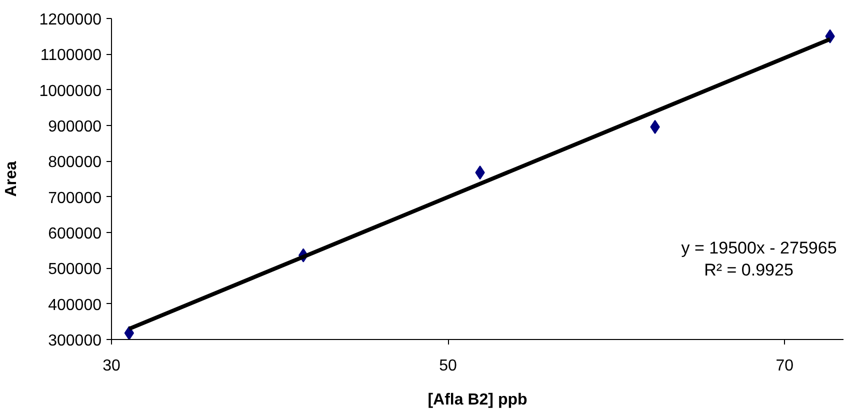 The width and height of the screenshot is (857, 411). Describe the element at coordinates (70, 91) in the screenshot. I see `y-tick-label: 1000000` at that location.